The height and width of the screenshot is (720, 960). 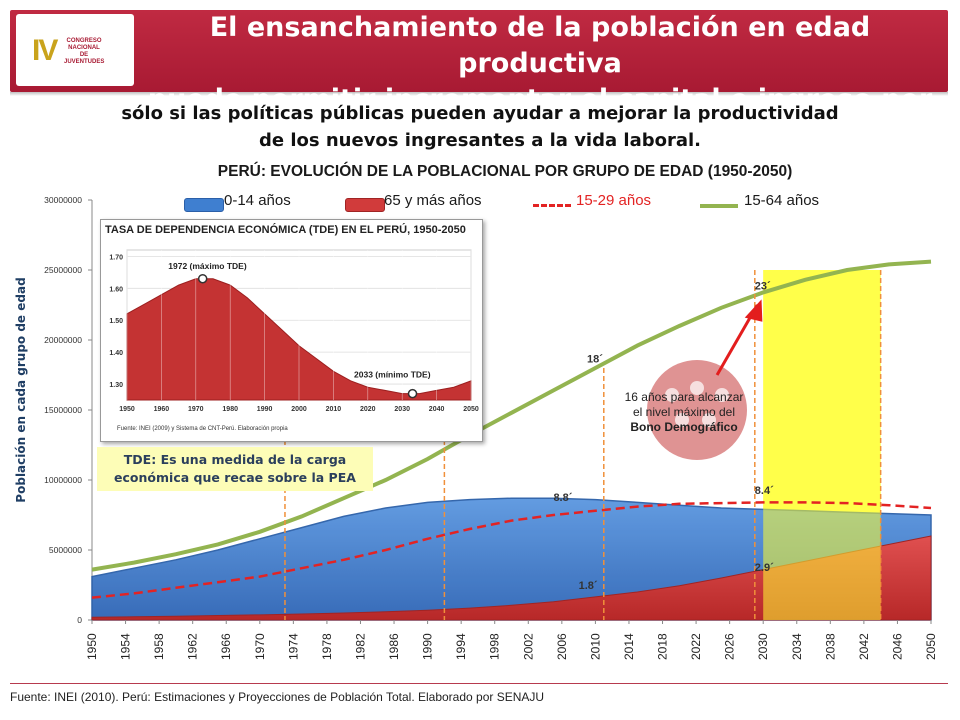 What do you see at coordinates (479, 683) in the screenshot?
I see `footer-rule` at bounding box center [479, 683].